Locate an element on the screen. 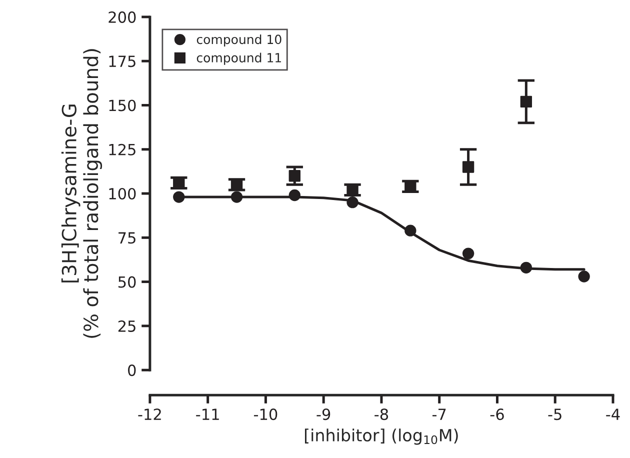 Image resolution: width=630 pixels, height=458 pixels. x-tick-label: -5 is located at coordinates (555, 414).